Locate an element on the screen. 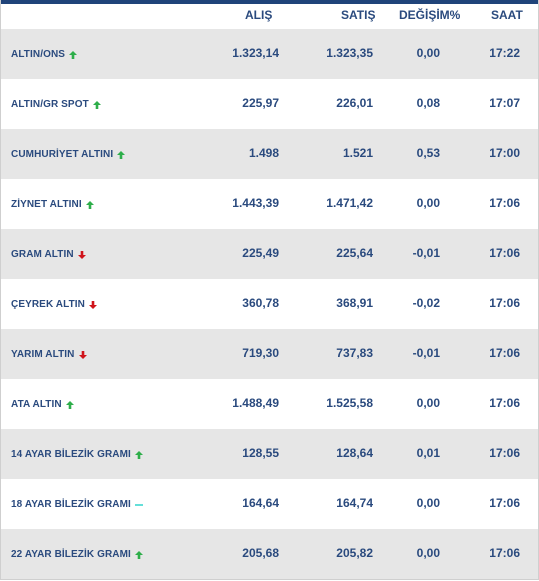 This screenshot has height=581, width=539. alis-value: 225,97 is located at coordinates (260, 103).